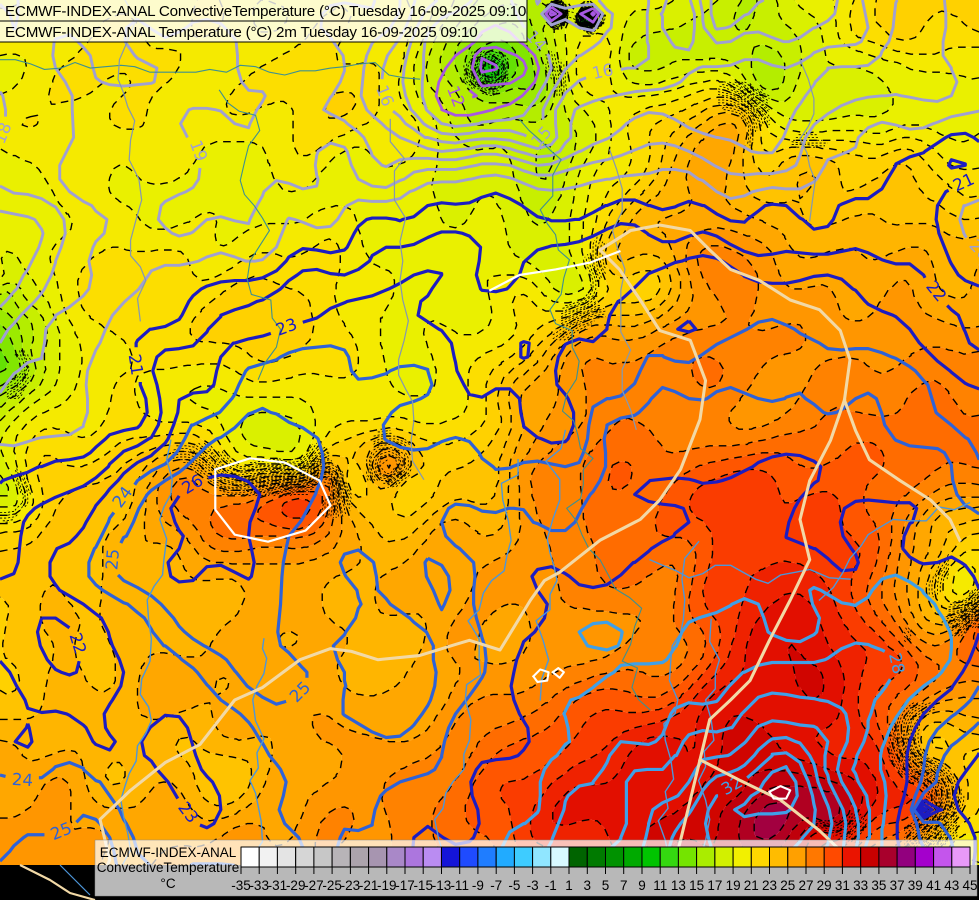  What do you see at coordinates (332, 885) in the screenshot?
I see `svg-text: -25` at bounding box center [332, 885].